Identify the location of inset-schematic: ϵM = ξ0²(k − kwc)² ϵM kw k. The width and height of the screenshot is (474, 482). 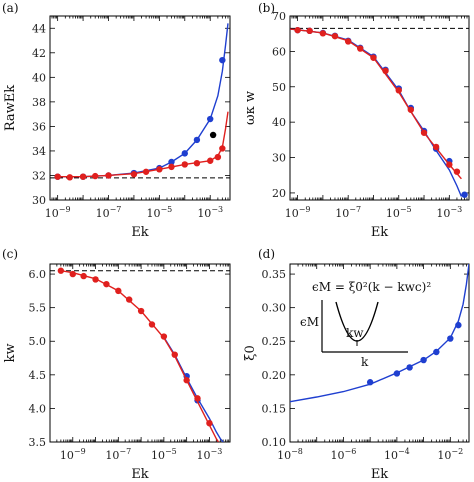
(365, 324).